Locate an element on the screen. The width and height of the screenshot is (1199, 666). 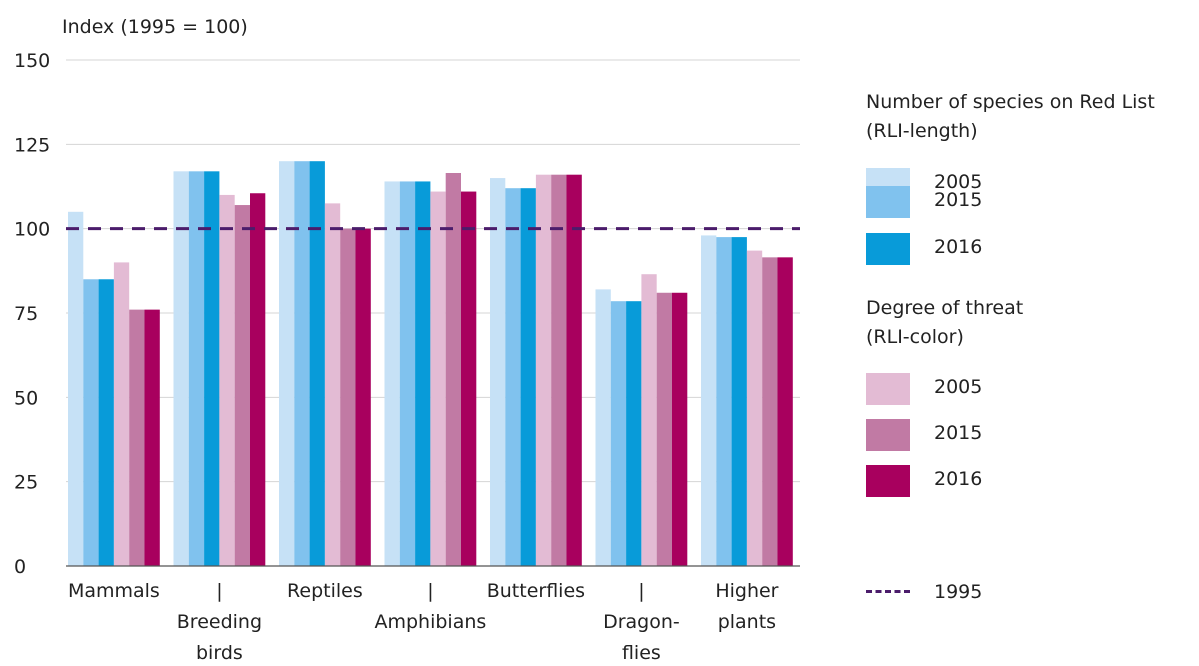
bar-1-0-2015 is located at coordinates (196, 368).